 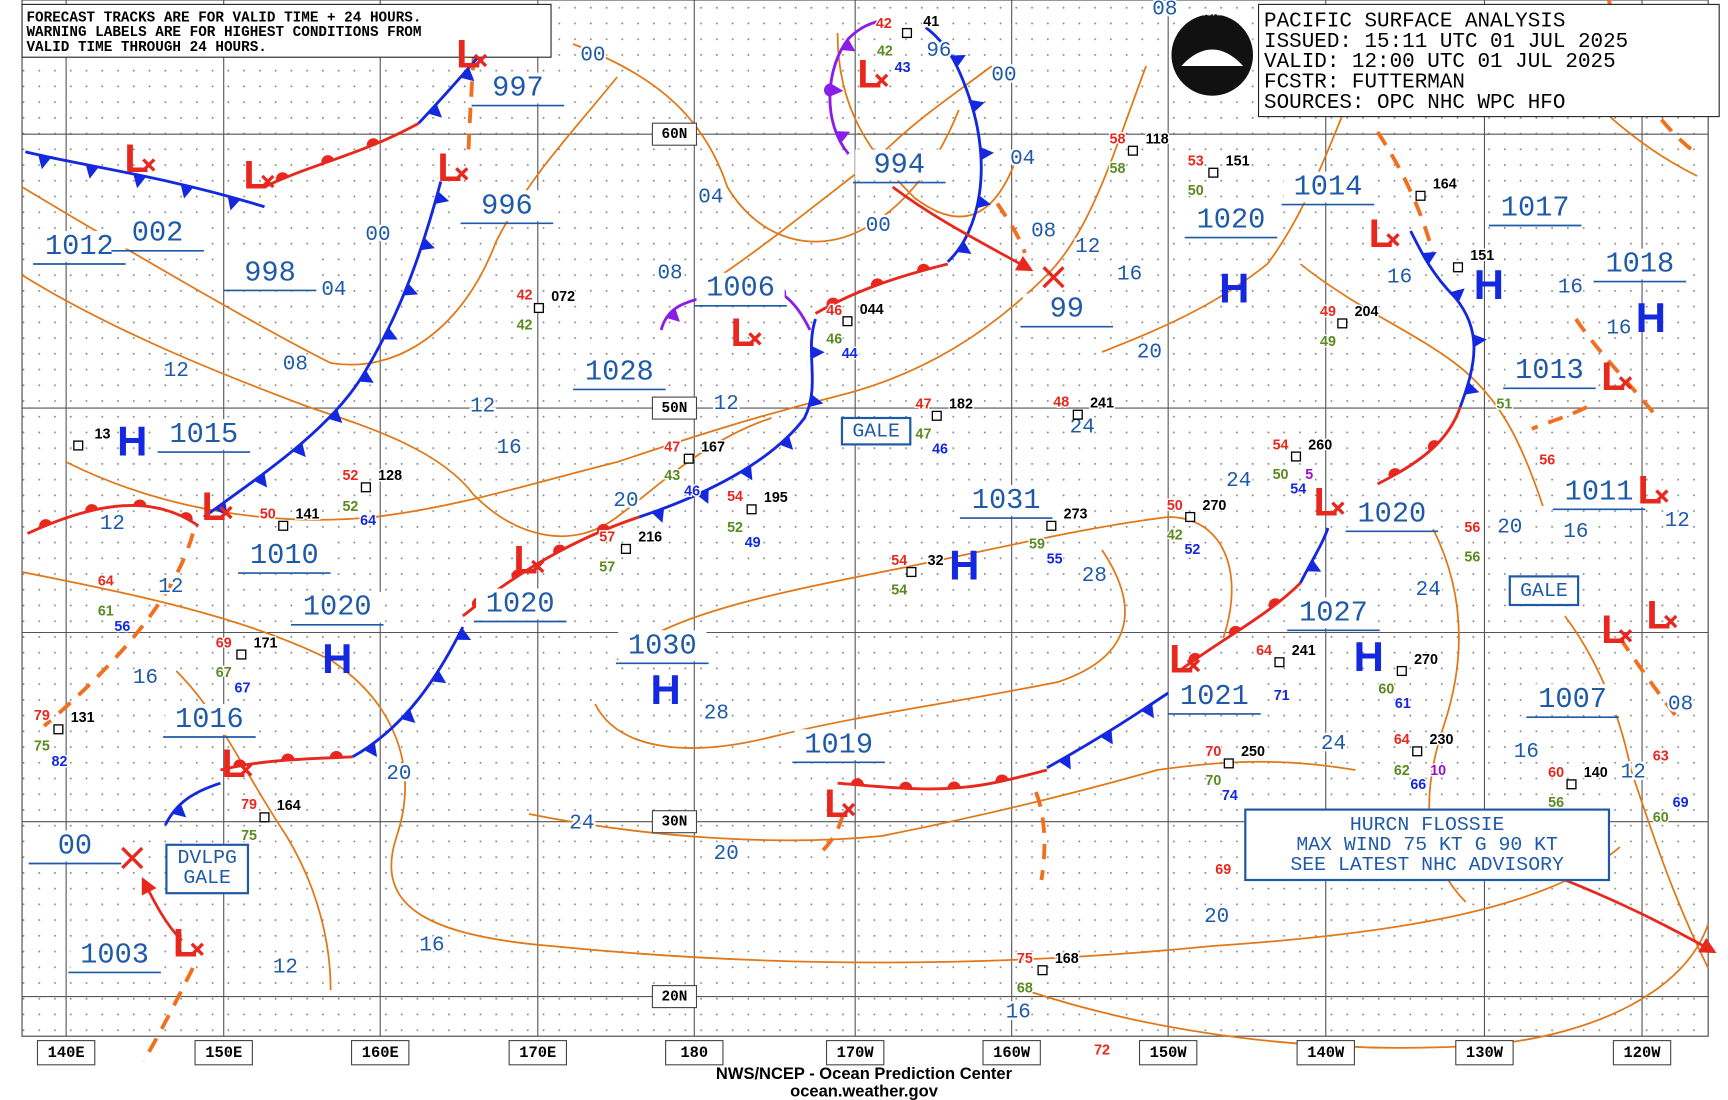 What do you see at coordinates (83, 718) in the screenshot?
I see `station-value: 131` at bounding box center [83, 718].